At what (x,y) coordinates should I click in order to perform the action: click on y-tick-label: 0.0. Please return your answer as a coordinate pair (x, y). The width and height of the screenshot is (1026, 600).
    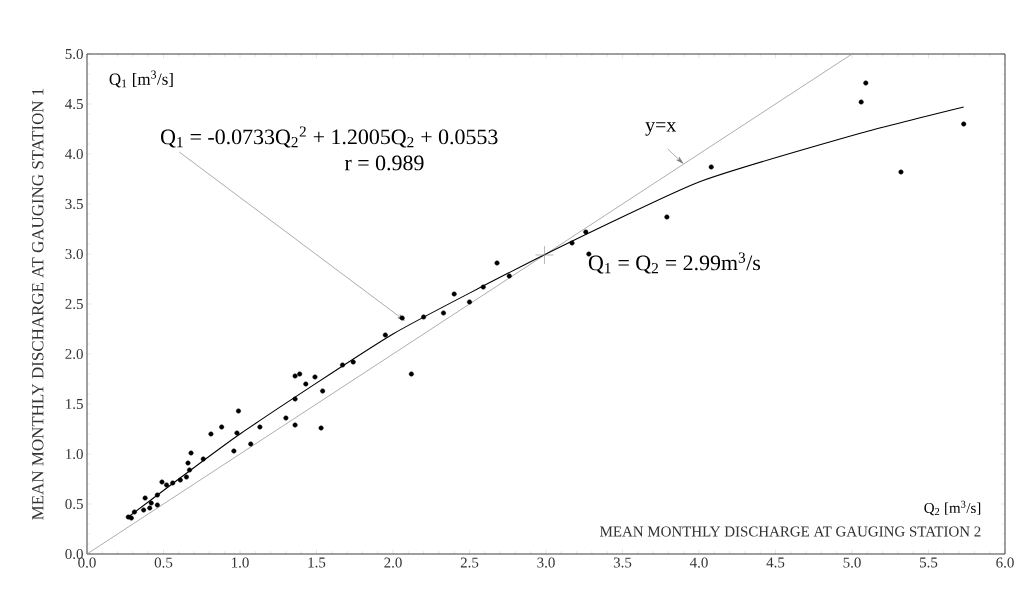
    Looking at the image, I should click on (74, 554).